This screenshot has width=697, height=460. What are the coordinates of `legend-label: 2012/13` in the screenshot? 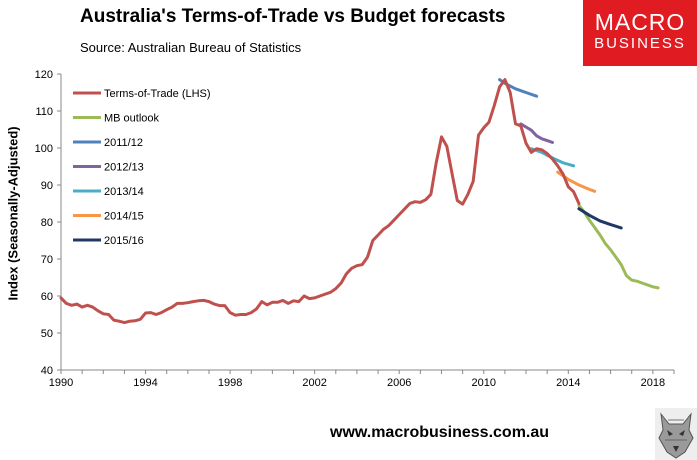 It's located at (124, 168).